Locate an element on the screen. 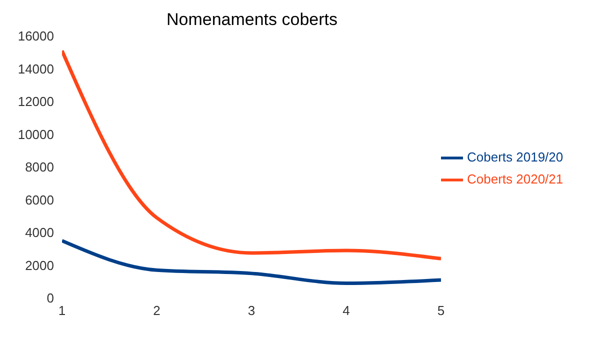  y-tick-label: 14000 is located at coordinates (36, 68).